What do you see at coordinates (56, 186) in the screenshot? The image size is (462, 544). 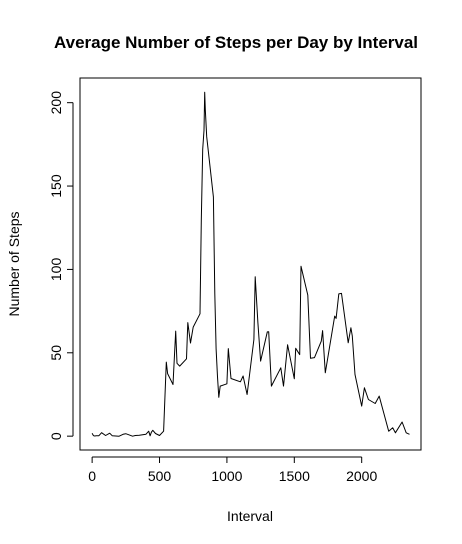 I see `y-tick-label: 150` at bounding box center [56, 186].